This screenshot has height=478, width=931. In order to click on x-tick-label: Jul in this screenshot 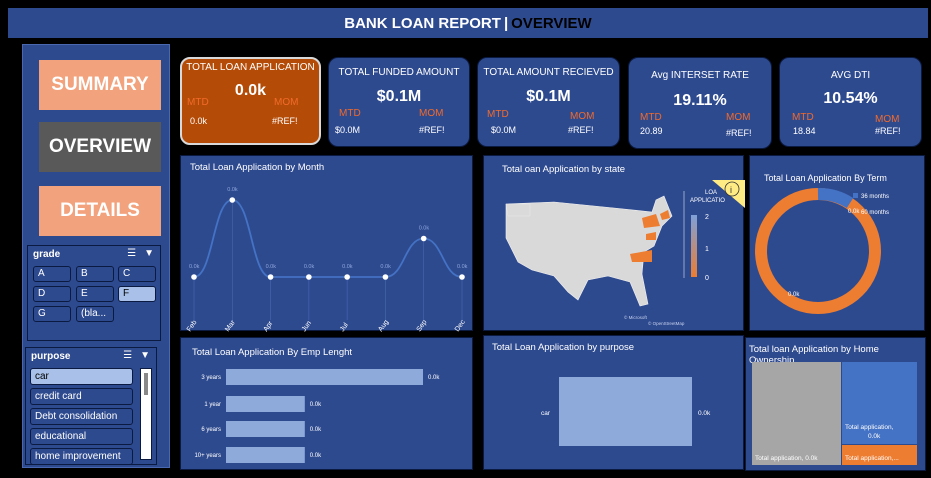, I will do `click(344, 326)`.